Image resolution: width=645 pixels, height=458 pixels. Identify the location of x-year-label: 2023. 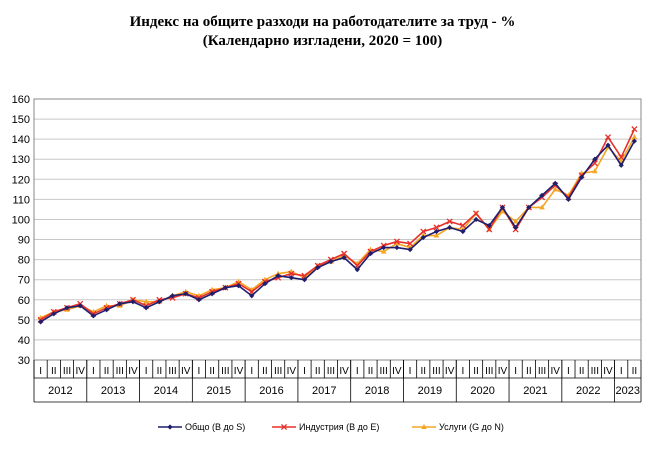
(628, 391).